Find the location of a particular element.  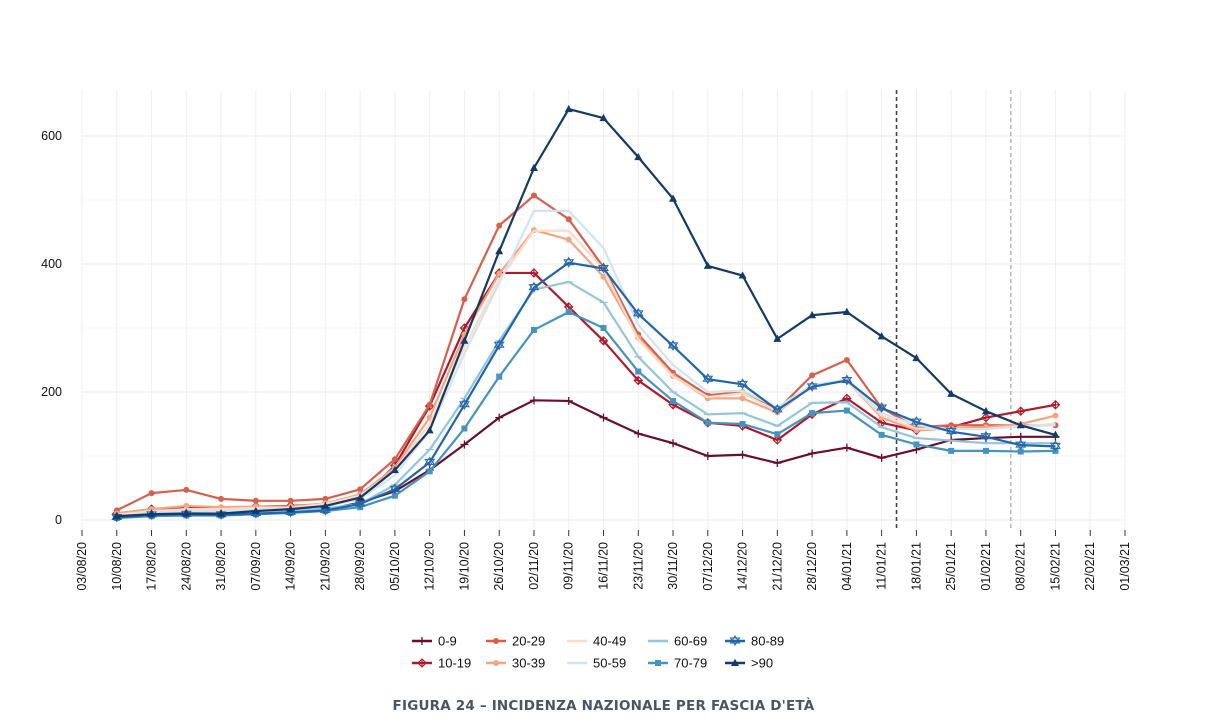

legend-item-10: >90 is located at coordinates (749, 663).